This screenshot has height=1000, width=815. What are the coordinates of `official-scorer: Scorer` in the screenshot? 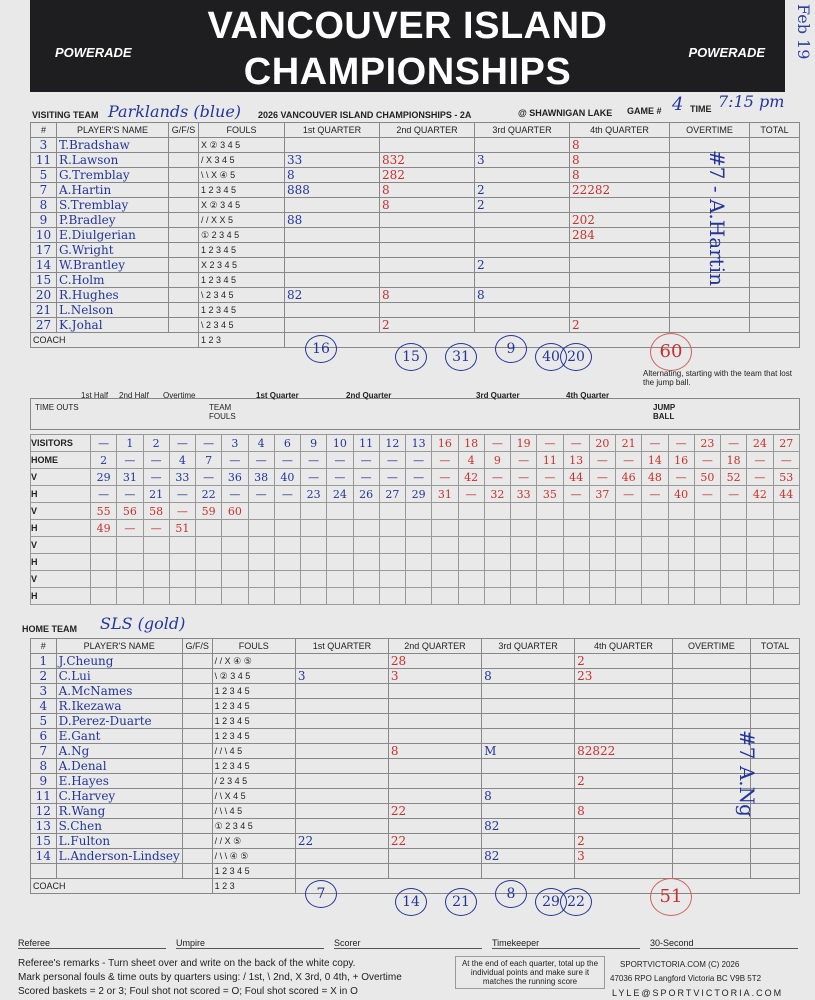 It's located at (408, 943).